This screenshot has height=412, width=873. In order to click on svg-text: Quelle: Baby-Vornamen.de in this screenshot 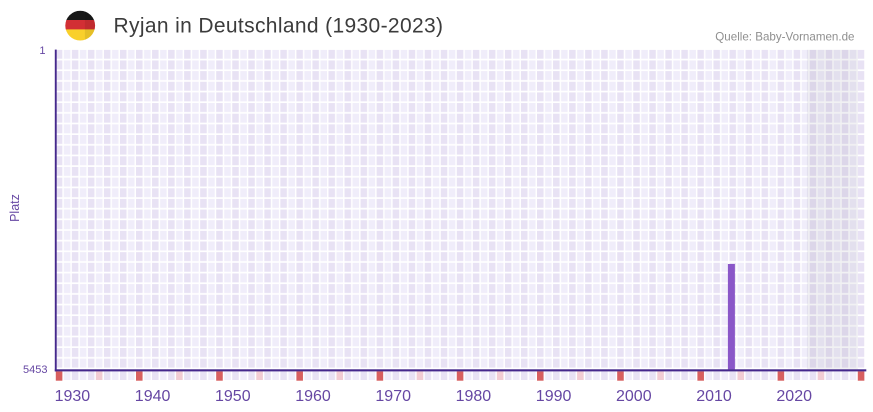, I will do `click(784, 36)`.